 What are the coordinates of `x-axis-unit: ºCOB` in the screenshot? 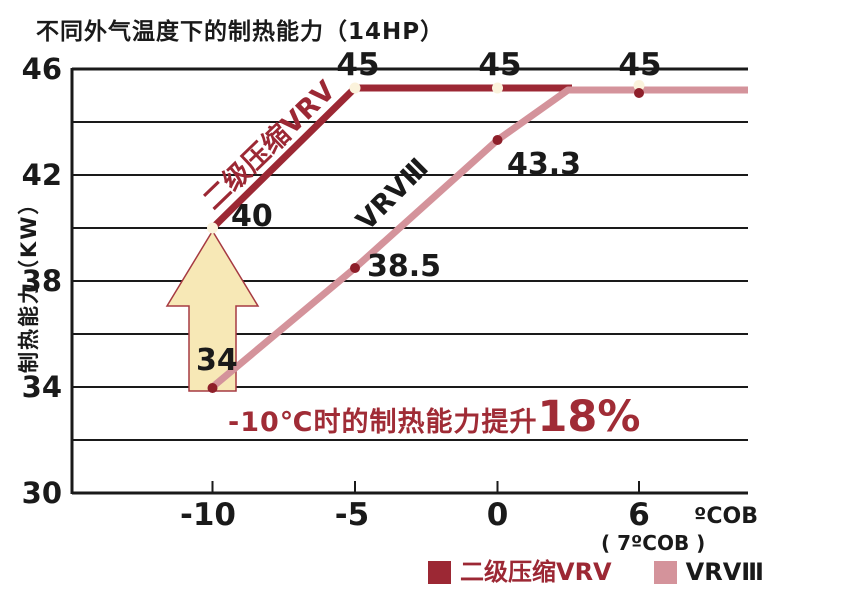 It's located at (726, 516).